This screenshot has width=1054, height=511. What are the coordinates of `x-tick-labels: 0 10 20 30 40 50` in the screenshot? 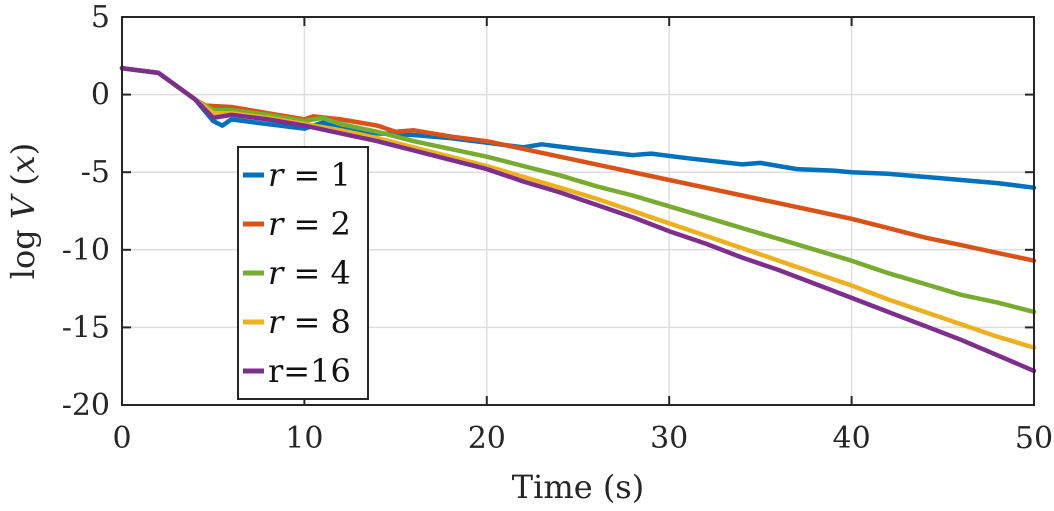 It's located at (582, 438).